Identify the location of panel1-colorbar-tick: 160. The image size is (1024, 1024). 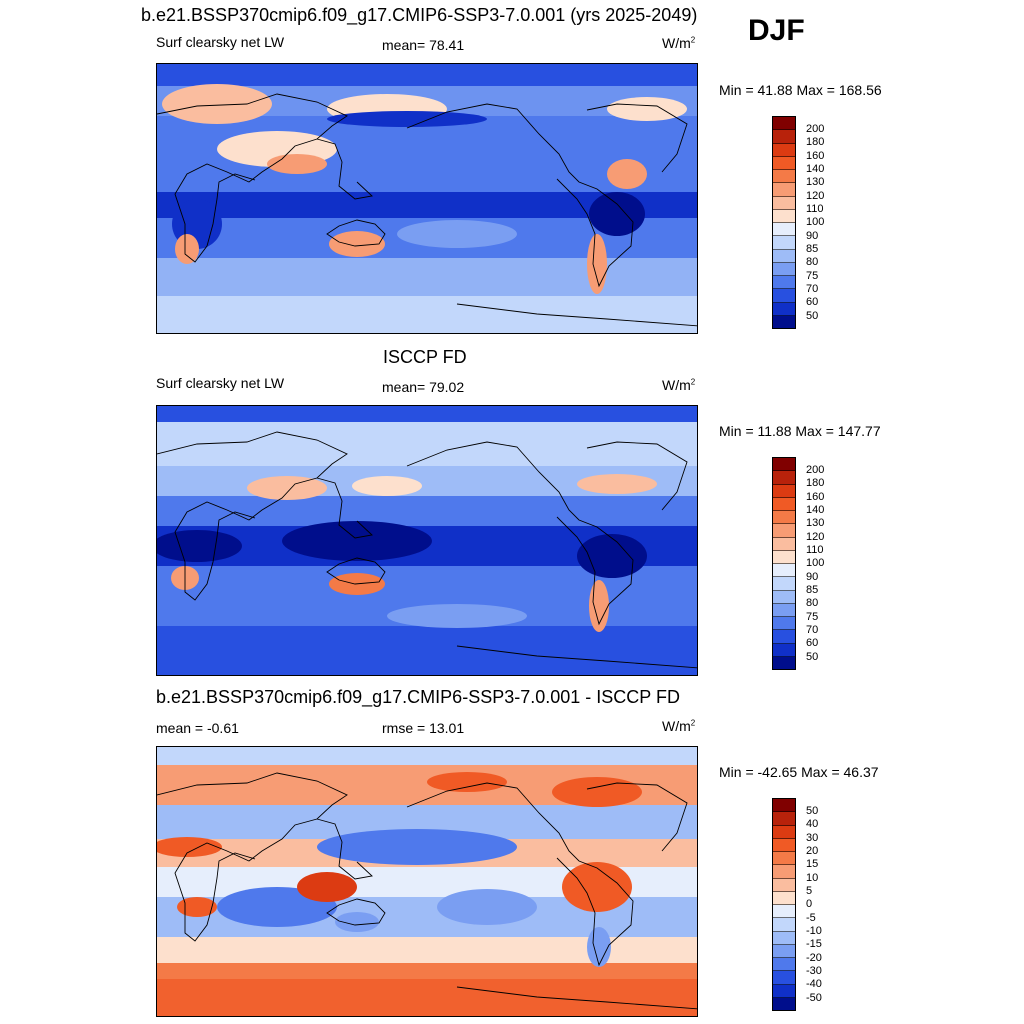
(815, 156).